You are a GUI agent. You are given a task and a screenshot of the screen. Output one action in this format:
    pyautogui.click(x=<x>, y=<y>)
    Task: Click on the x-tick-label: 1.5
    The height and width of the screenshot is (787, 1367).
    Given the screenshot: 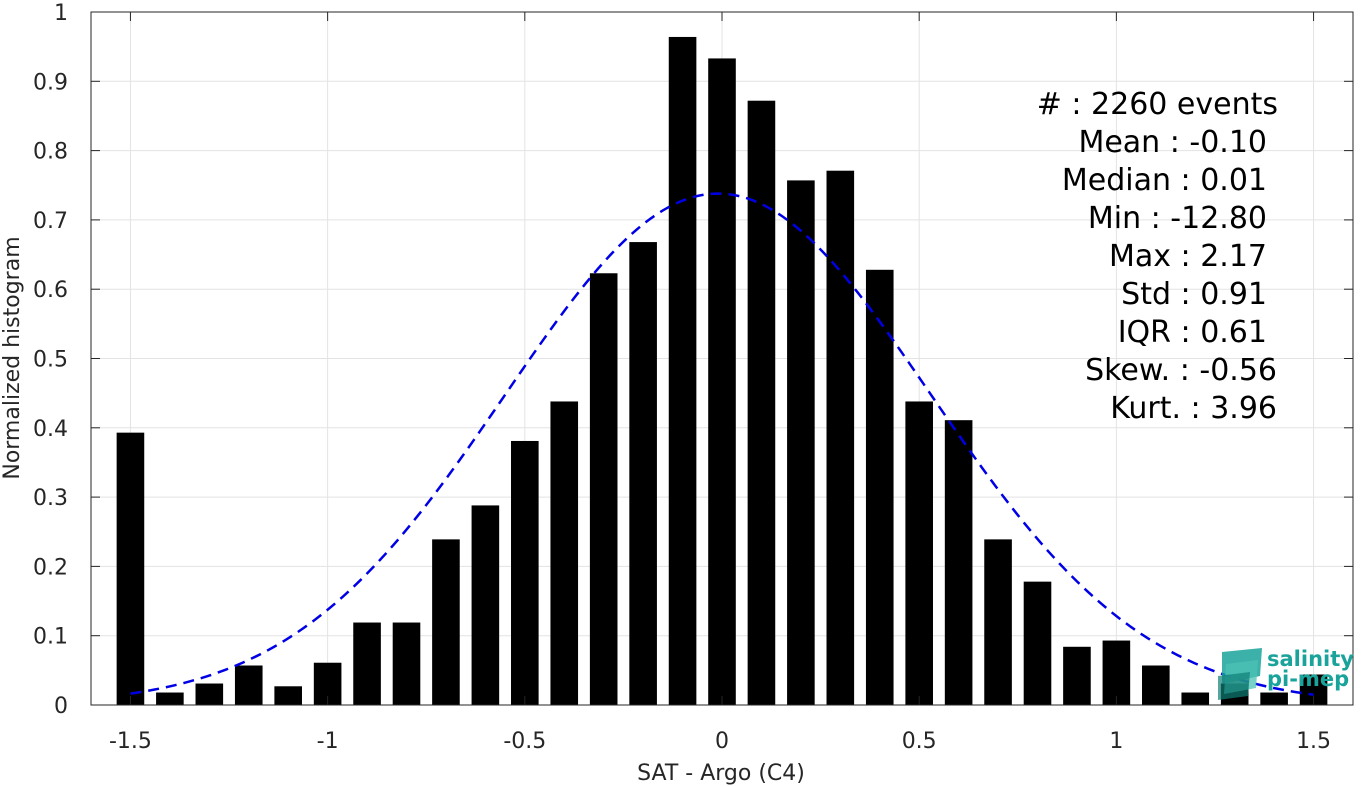 What is the action you would take?
    pyautogui.click(x=1313, y=741)
    